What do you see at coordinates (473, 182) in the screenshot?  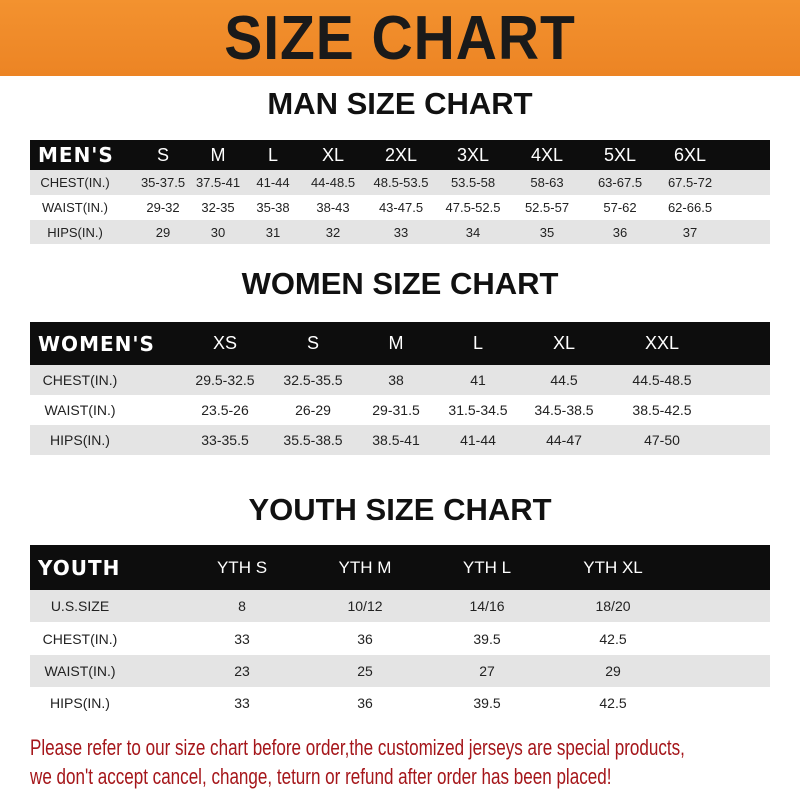 I see `measurement-cell: 53.5-58` at bounding box center [473, 182].